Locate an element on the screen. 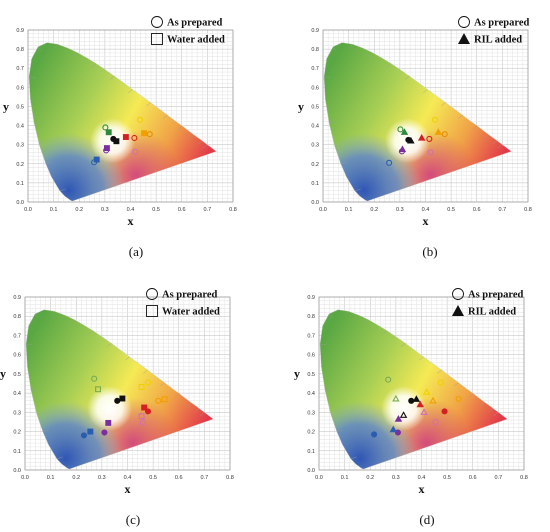 The image size is (550, 532). y-tick-label: 0.9 is located at coordinates (20, 31).